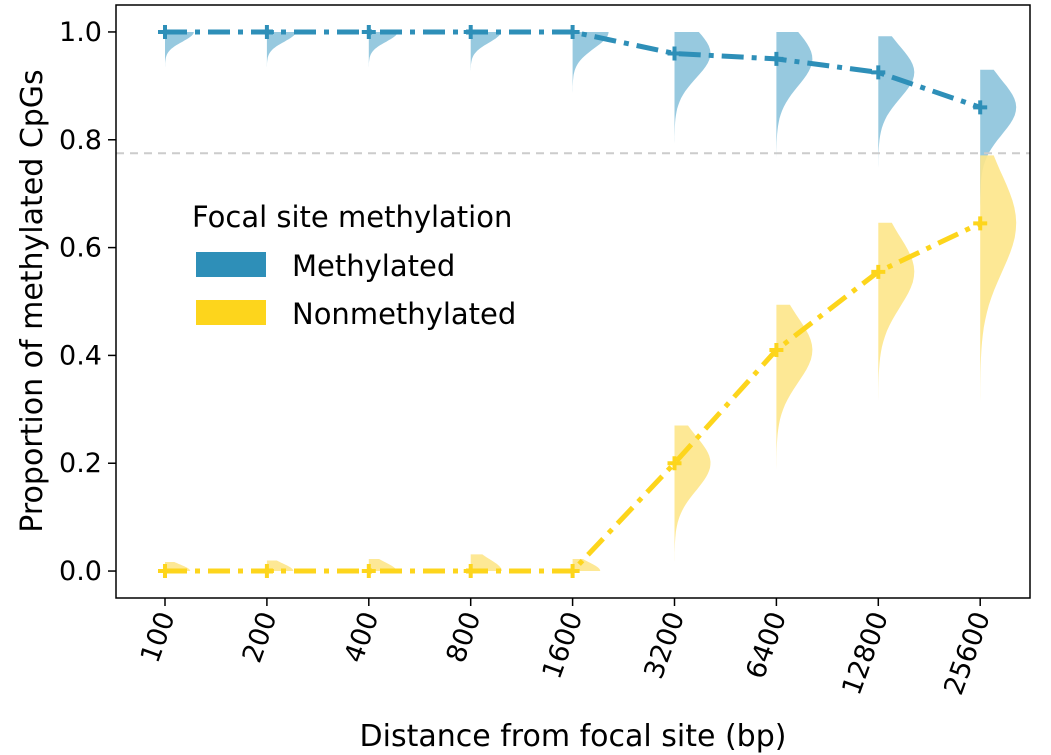  Describe the element at coordinates (80, 140) in the screenshot. I see `y-tick-label: 0.8` at that location.